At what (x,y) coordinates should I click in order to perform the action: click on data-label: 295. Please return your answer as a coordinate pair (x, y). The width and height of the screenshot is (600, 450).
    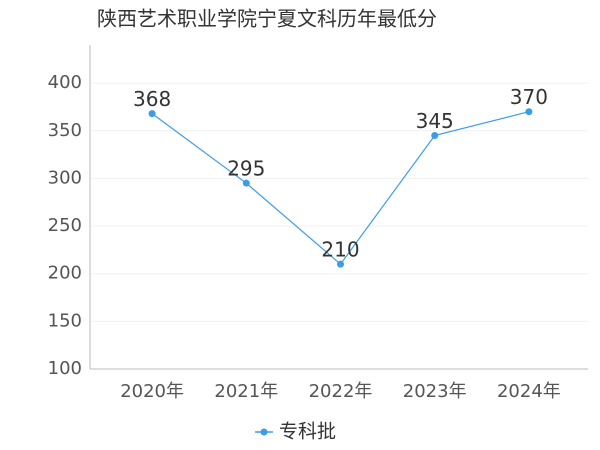
    Looking at the image, I should click on (246, 169).